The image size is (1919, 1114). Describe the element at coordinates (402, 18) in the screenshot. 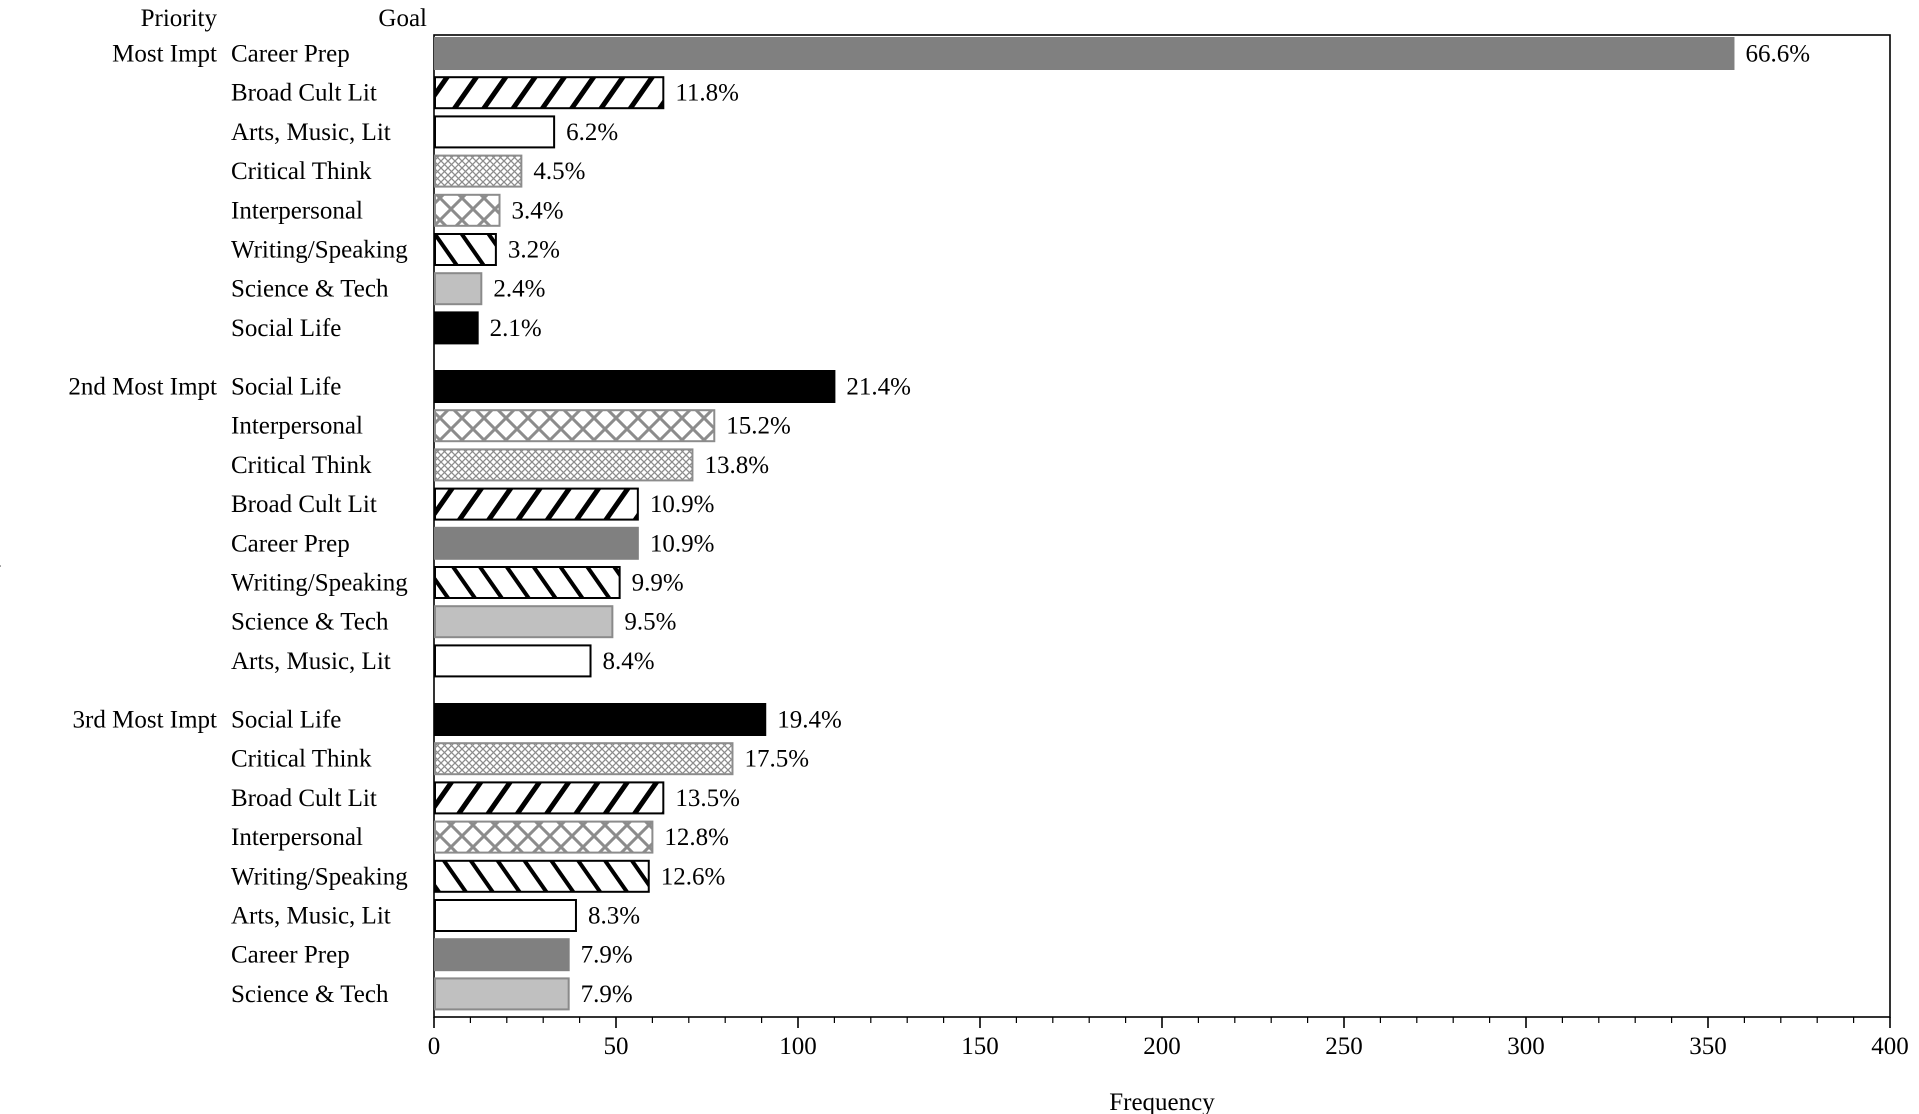

I see `goal-header: Goal` at that location.